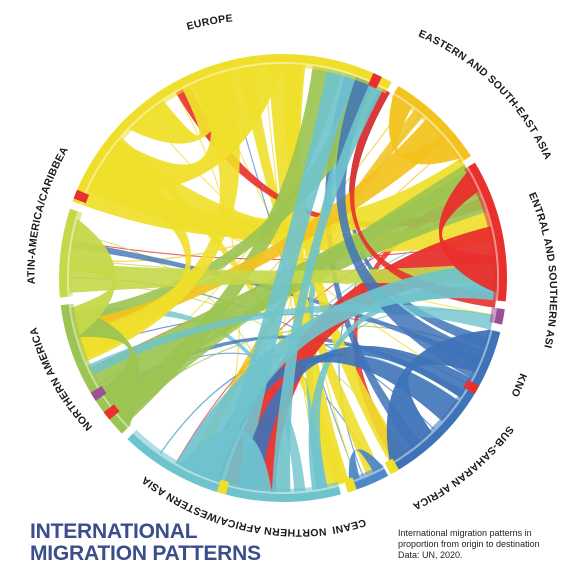 The image size is (567, 574). I want to click on page-title: INTERNATIONAL MIGRATION PATTERNS, so click(160, 543).